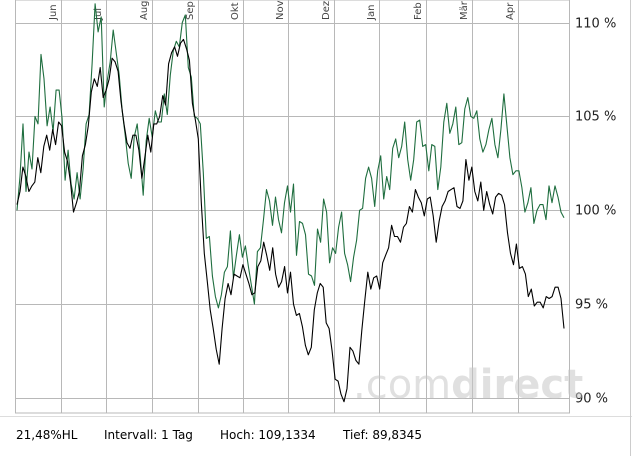 The image size is (632, 456). Describe the element at coordinates (190, 10) in the screenshot. I see `month-label: Sep` at that location.